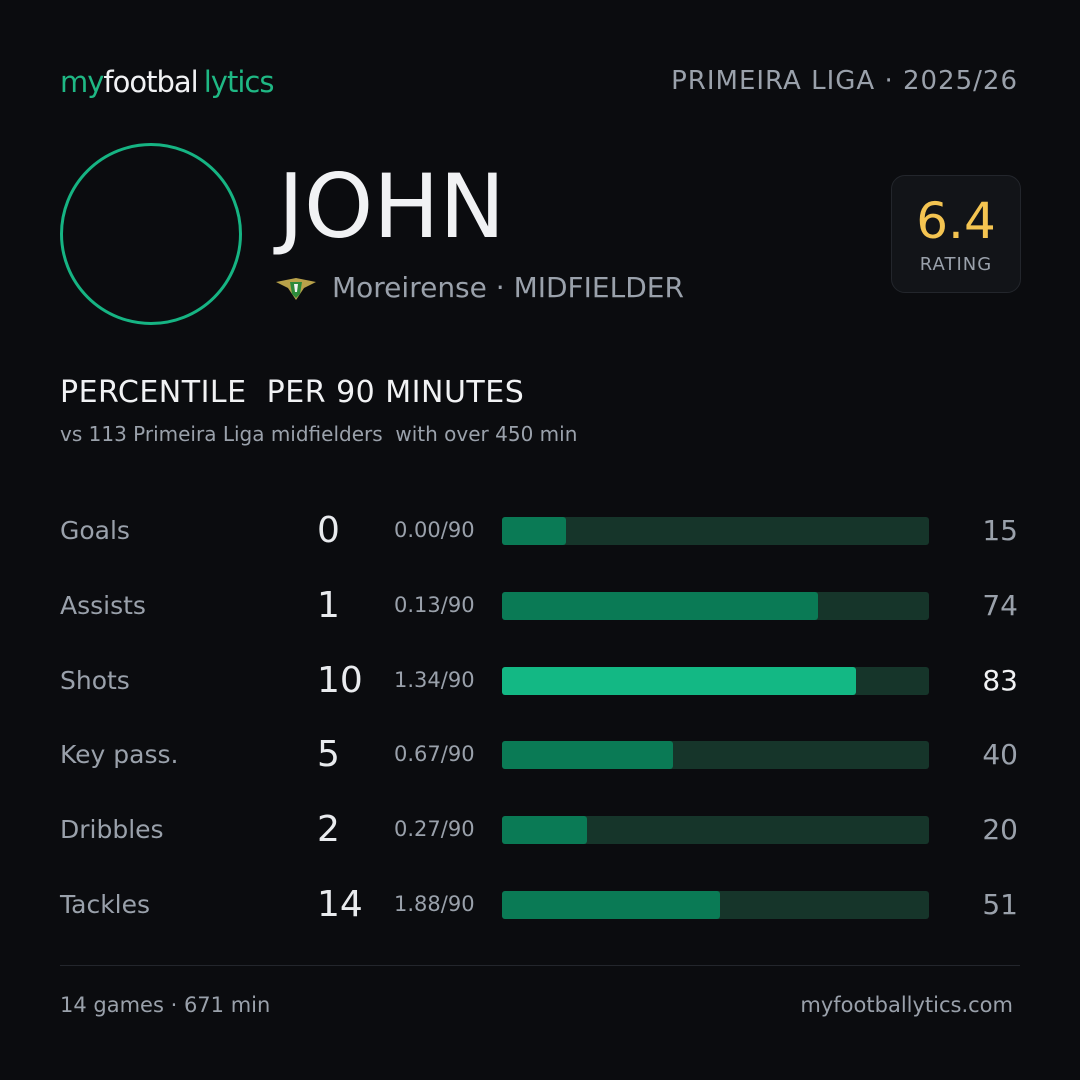  I want to click on row-per90: 0.00/90, so click(434, 530).